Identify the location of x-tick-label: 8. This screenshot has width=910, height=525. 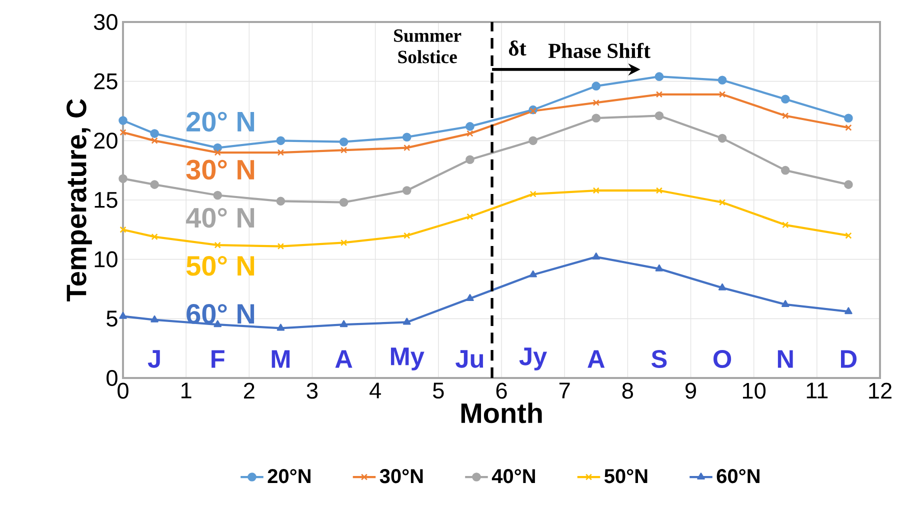
(627, 390).